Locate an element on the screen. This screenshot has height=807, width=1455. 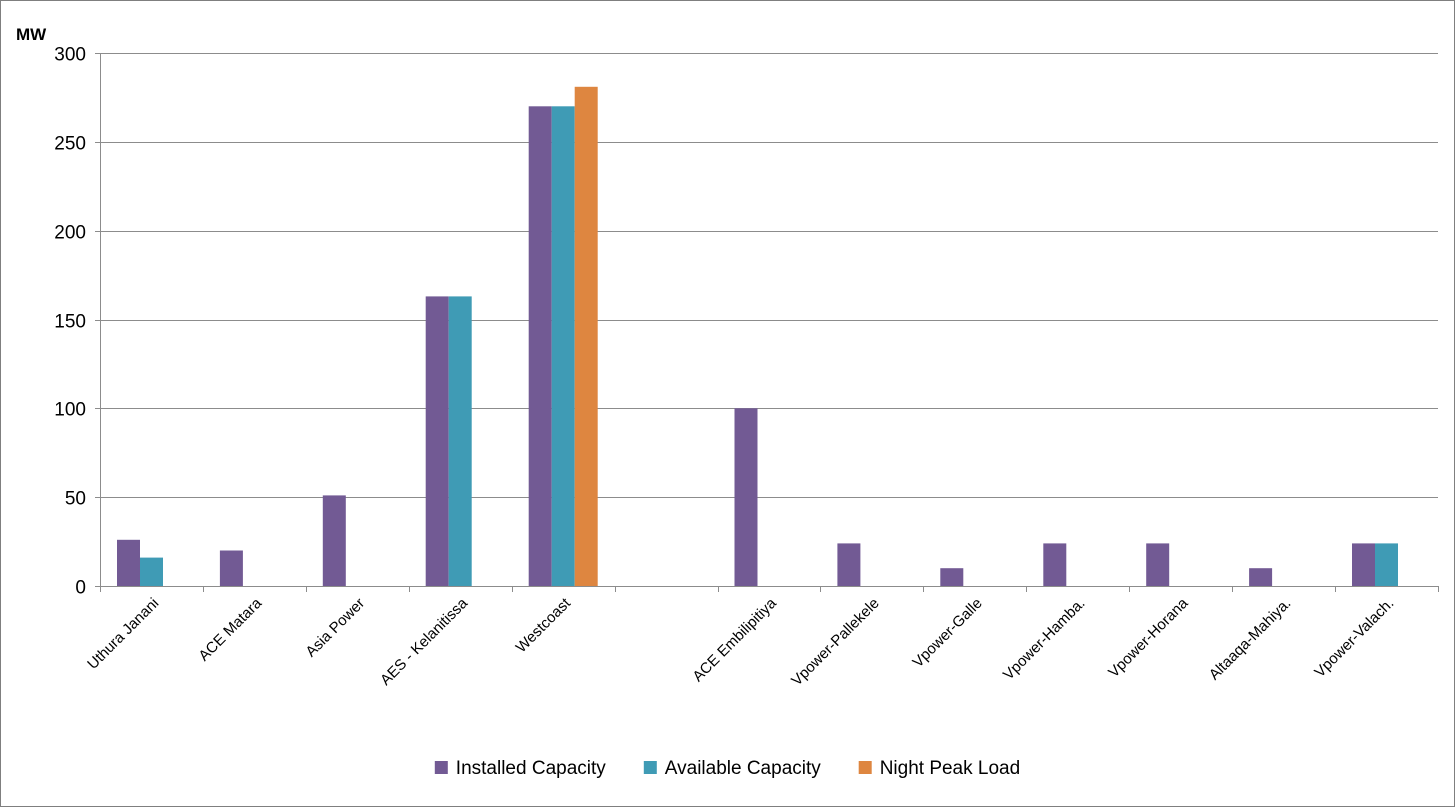
legend-label: Available Capacity is located at coordinates (743, 768).